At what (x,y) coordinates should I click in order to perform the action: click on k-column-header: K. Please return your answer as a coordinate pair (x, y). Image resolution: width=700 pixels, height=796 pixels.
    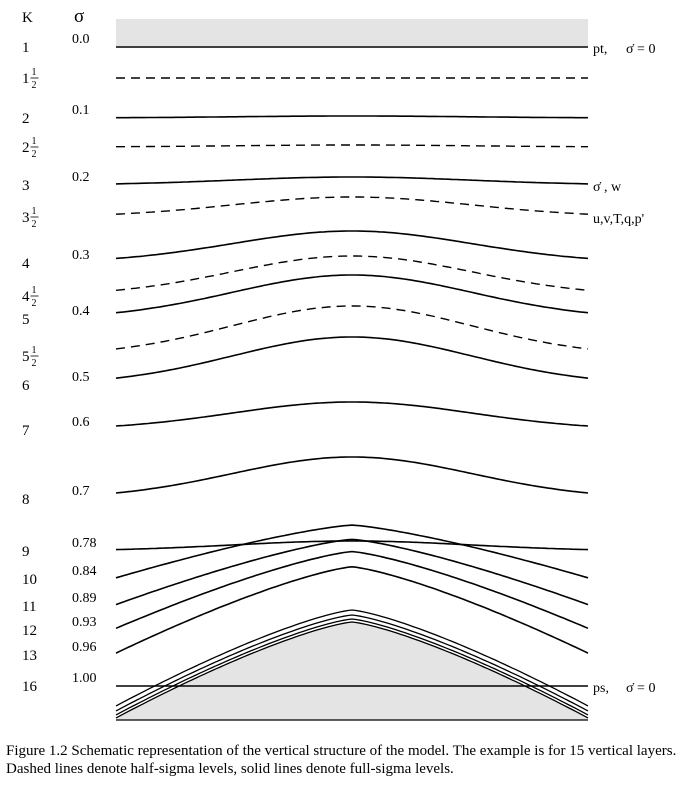
    Looking at the image, I should click on (27, 18).